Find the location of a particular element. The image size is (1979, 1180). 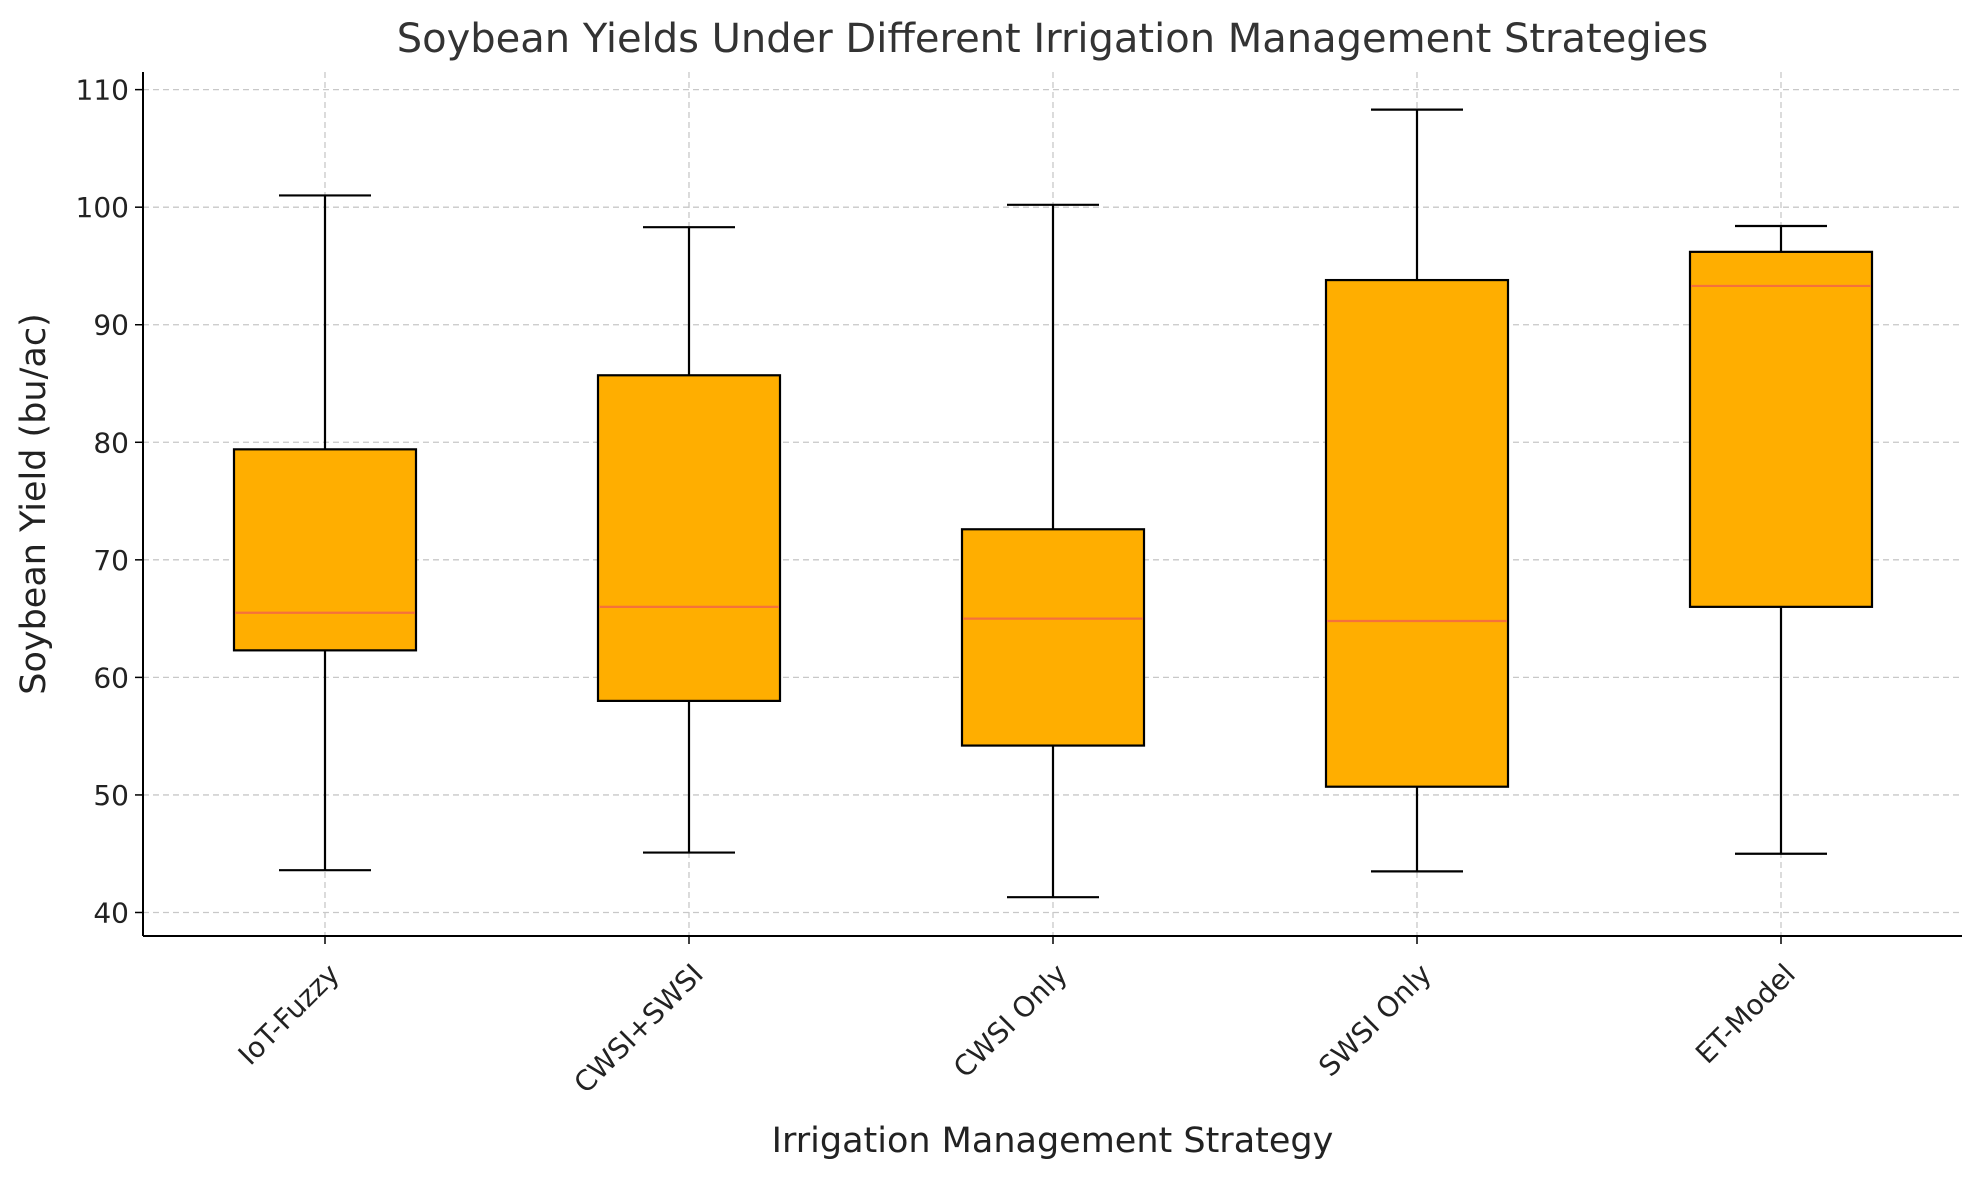

y-tick-label: 100 is located at coordinates (102, 207).